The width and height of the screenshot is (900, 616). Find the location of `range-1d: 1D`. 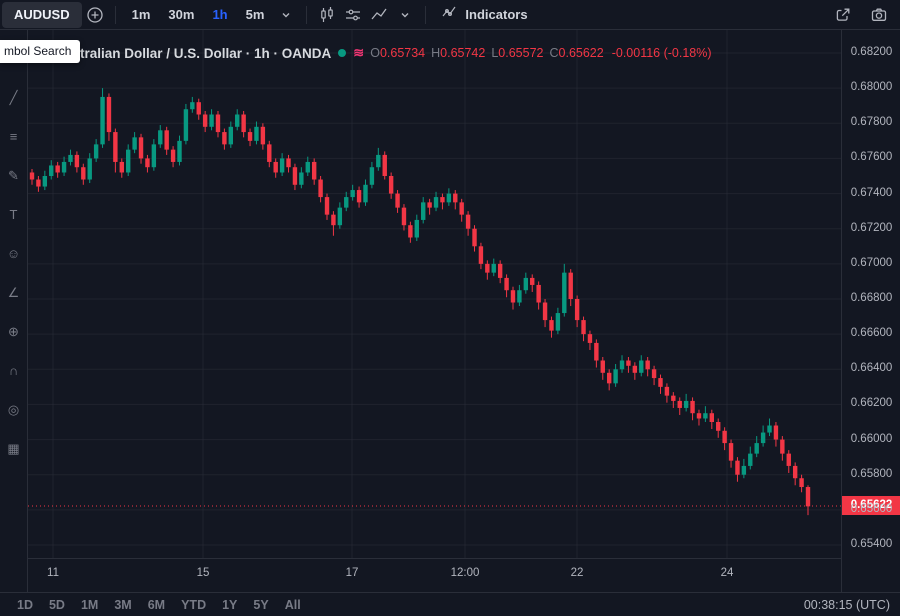

range-1d: 1D is located at coordinates (25, 605).